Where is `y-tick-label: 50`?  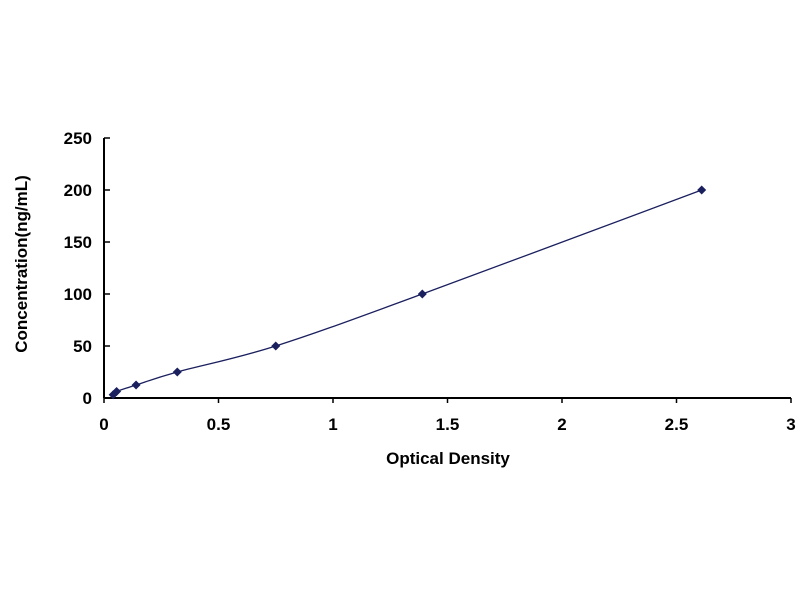
y-tick-label: 50 is located at coordinates (82, 346).